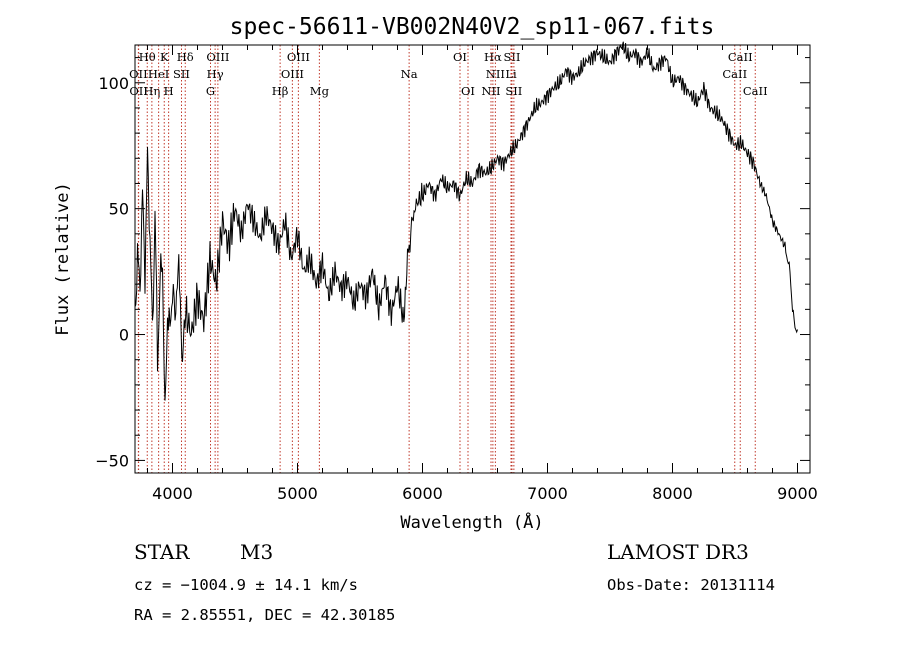  I want to click on chart-title: spec-56611-VB002N40V2_sp11-067.fits, so click(472, 27).